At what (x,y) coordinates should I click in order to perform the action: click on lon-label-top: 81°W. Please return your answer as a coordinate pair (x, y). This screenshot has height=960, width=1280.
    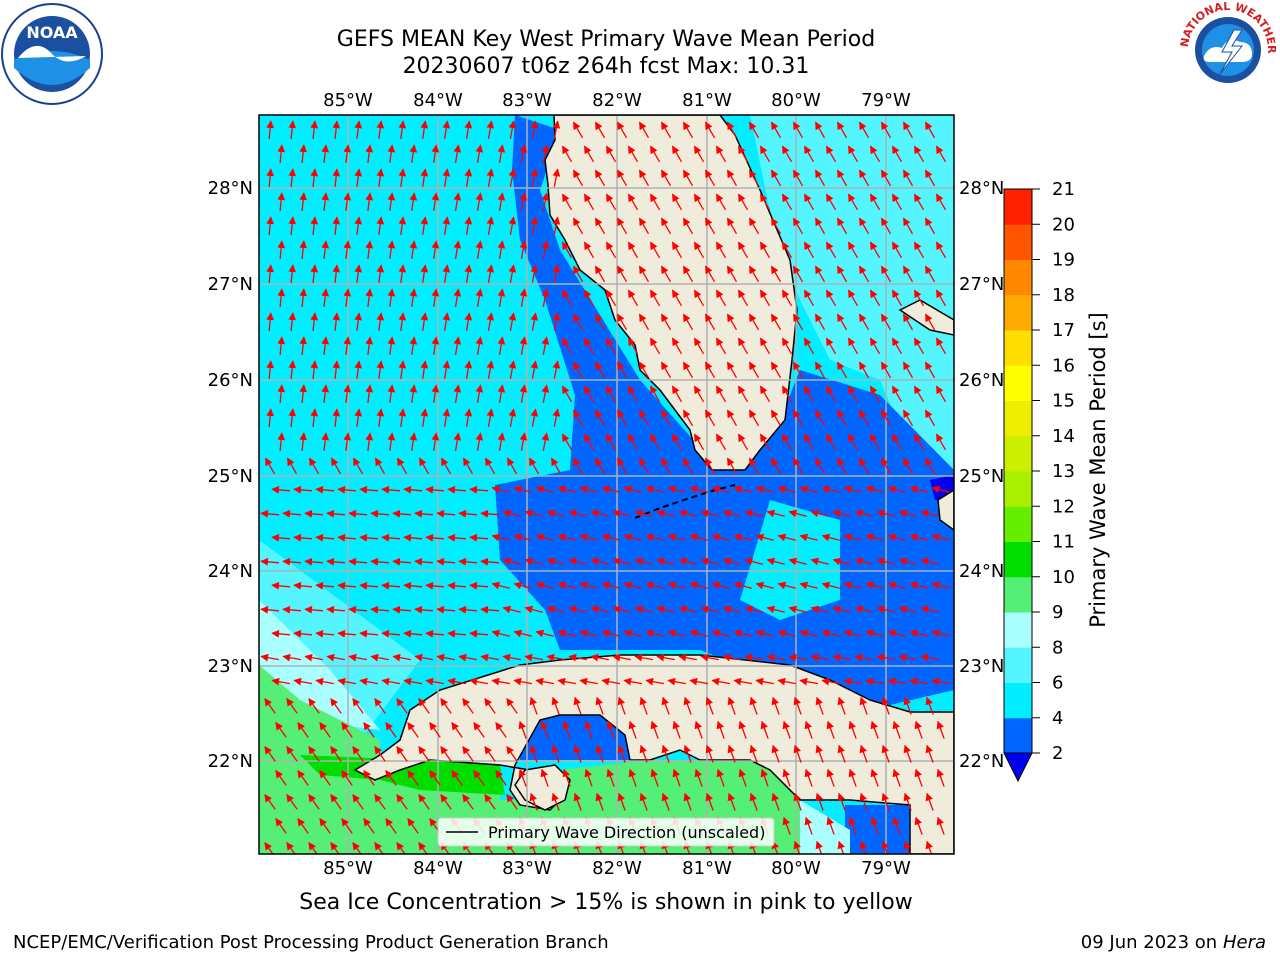
    Looking at the image, I should click on (707, 100).